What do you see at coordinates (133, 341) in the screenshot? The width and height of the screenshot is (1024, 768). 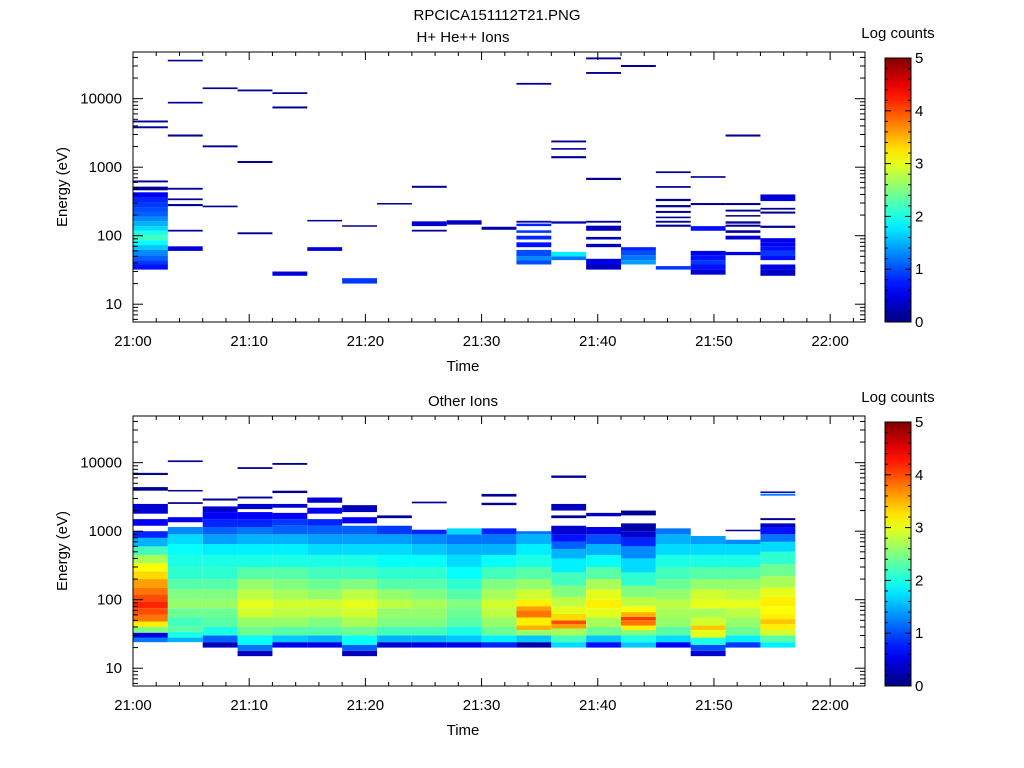 I see `x-tick-label: 21:00` at bounding box center [133, 341].